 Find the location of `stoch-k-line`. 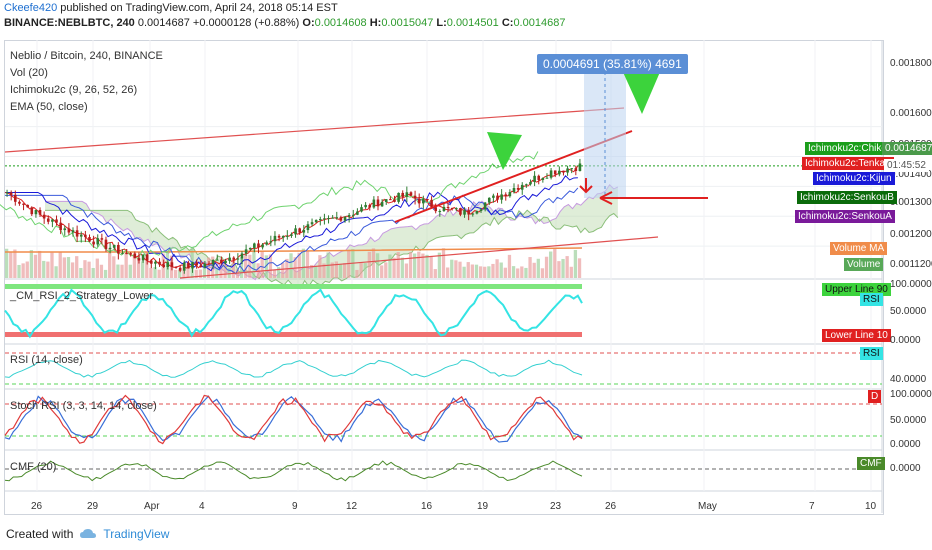

stoch-k-line is located at coordinates (293, 419).